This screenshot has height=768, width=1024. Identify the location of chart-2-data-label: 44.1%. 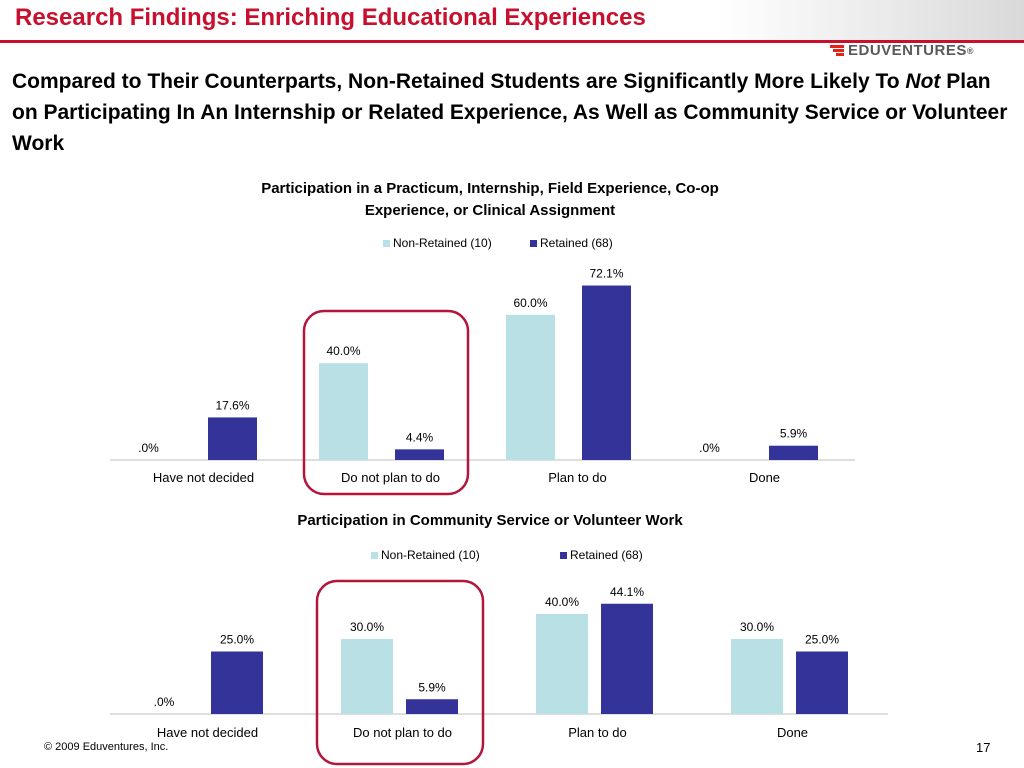
(627, 592).